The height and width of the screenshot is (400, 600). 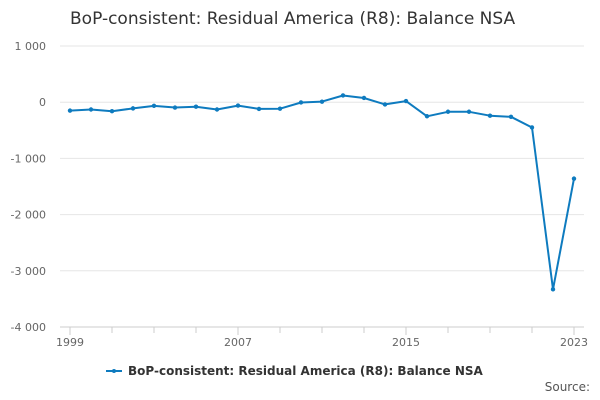 I want to click on x-tick-label: 2015, so click(x=406, y=342).